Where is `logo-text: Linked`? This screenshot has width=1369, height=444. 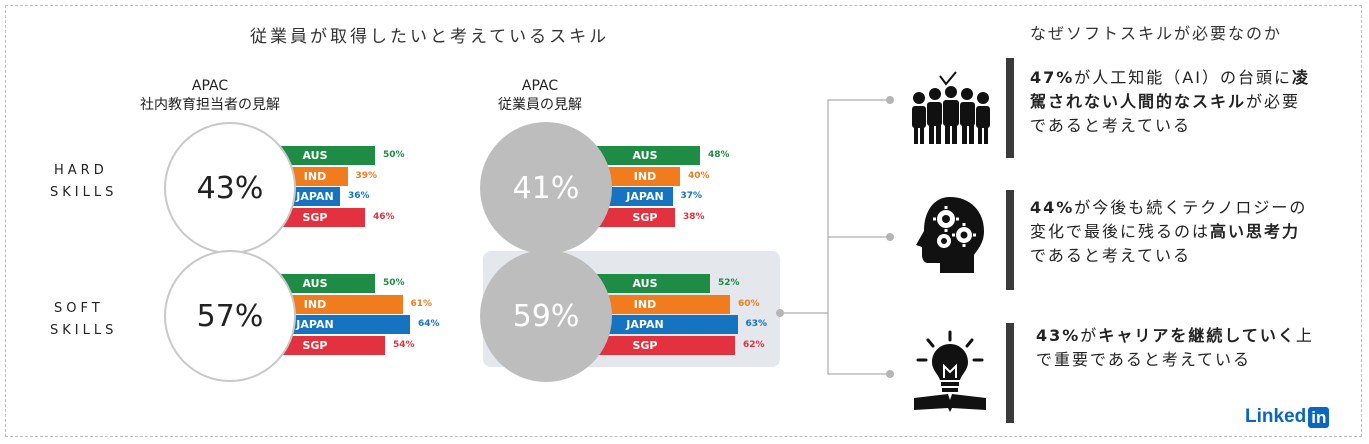
logo-text: Linked is located at coordinates (1276, 416).